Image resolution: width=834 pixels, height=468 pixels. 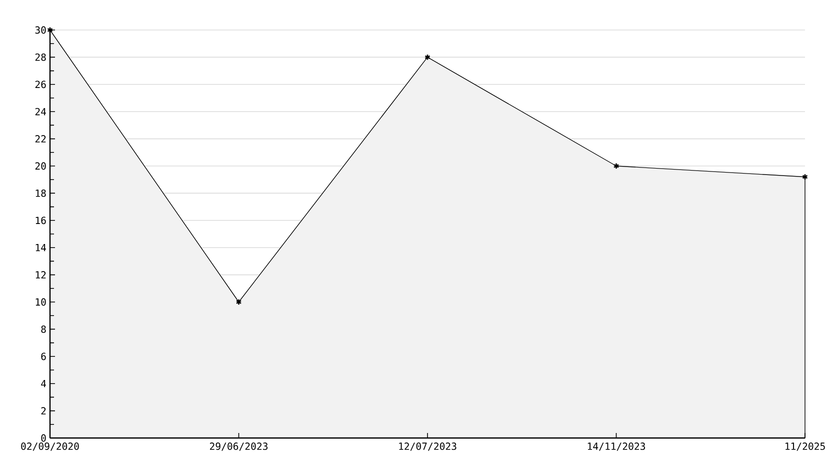 What do you see at coordinates (617, 446) in the screenshot?
I see `x-tick-label: 14/11/2023` at bounding box center [617, 446].